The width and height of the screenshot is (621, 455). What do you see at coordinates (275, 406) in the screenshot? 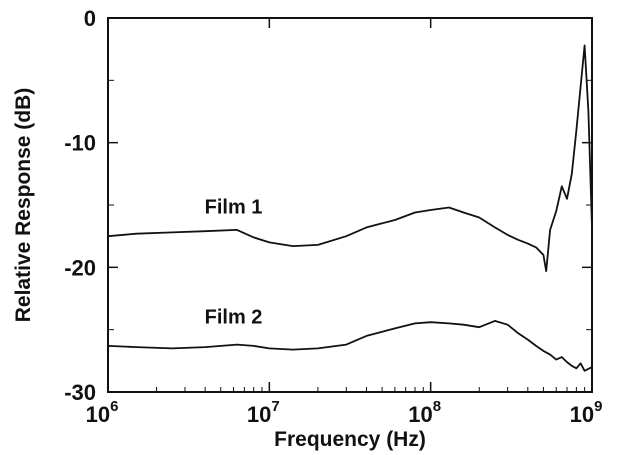
I see `x-tick-label-exponent: 7` at bounding box center [275, 406].